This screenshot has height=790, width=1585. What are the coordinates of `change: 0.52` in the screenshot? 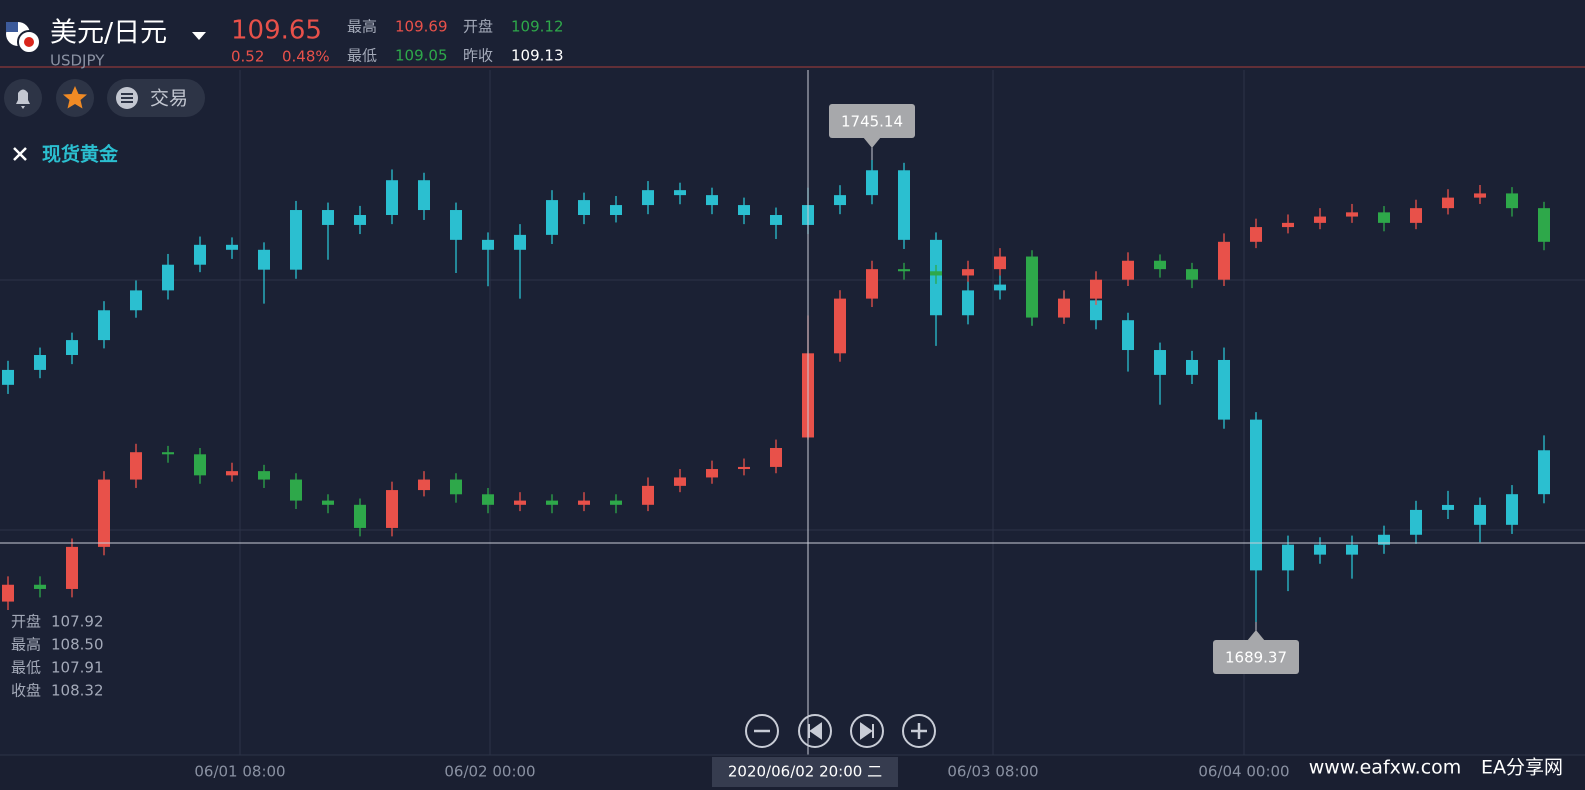 It's located at (247, 57).